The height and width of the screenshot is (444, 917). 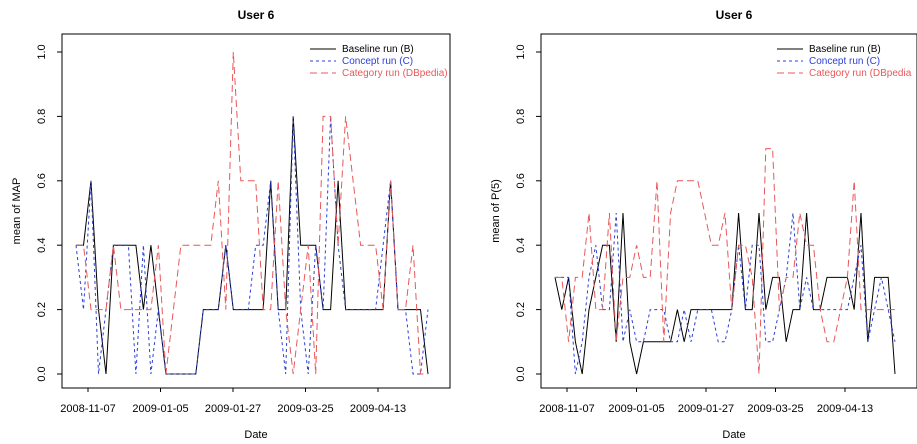 I want to click on series-line-concept, so click(x=725, y=293).